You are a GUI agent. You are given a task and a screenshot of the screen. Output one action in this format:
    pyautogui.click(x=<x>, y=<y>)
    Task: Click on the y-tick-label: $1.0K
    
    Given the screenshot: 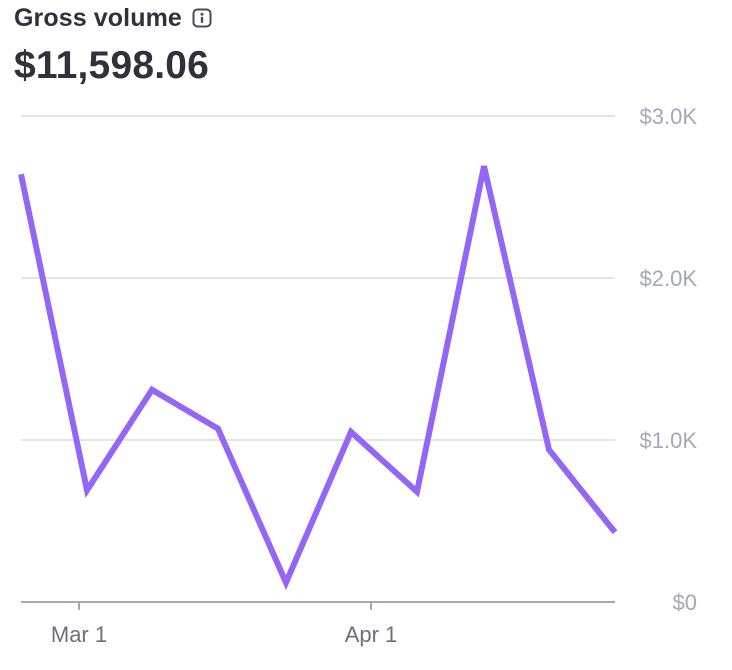 What is the action you would take?
    pyautogui.click(x=669, y=440)
    